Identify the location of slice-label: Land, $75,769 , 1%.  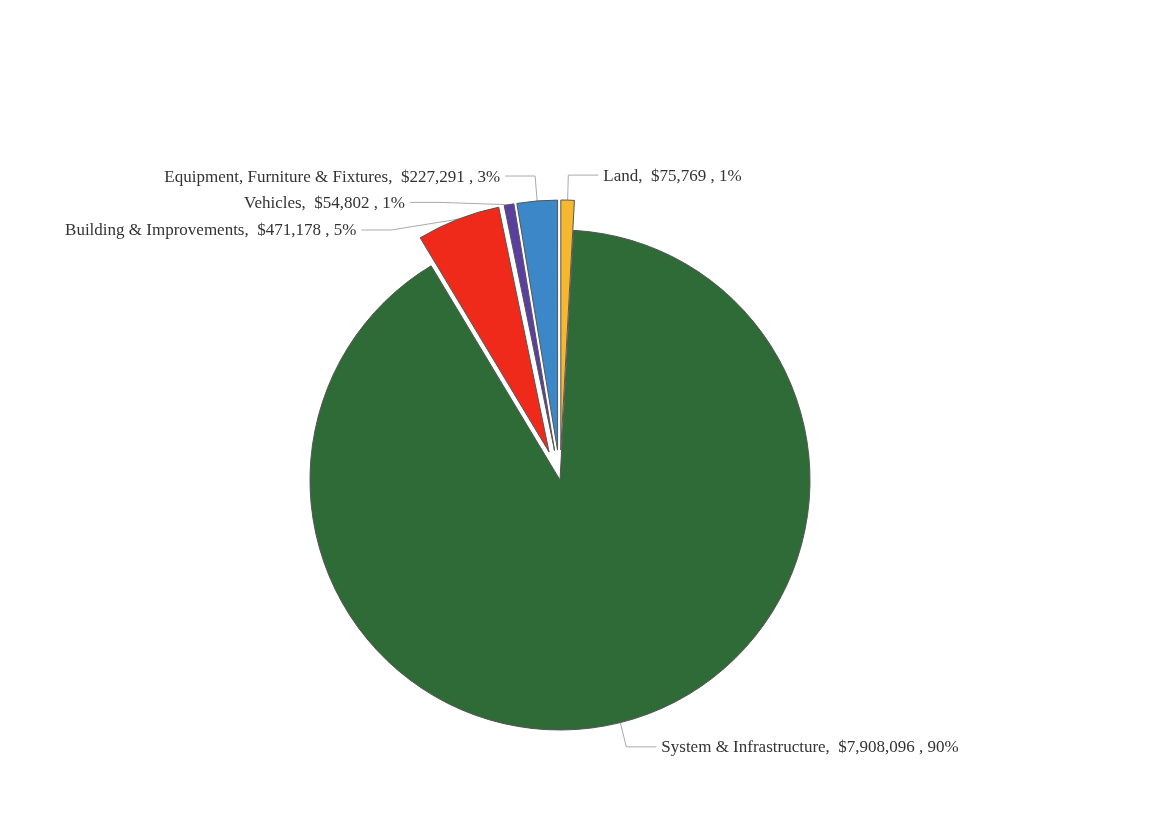
(672, 175).